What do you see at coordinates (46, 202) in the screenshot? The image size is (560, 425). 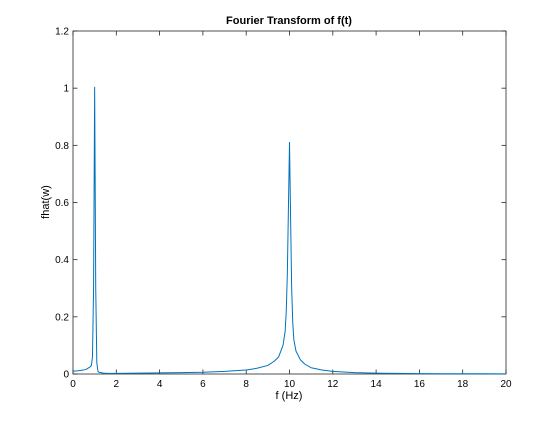 I see `y-axis-label: fhat(w)` at bounding box center [46, 202].